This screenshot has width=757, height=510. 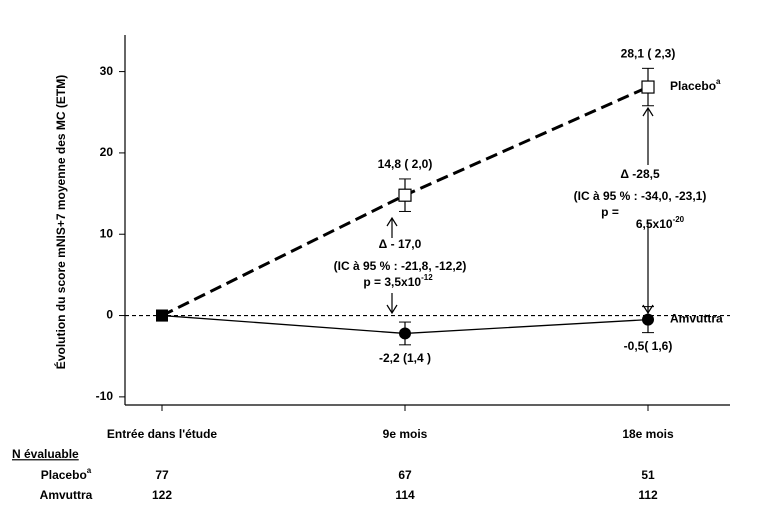 I want to click on annotation-p-value-sup: -20, so click(x=679, y=219).